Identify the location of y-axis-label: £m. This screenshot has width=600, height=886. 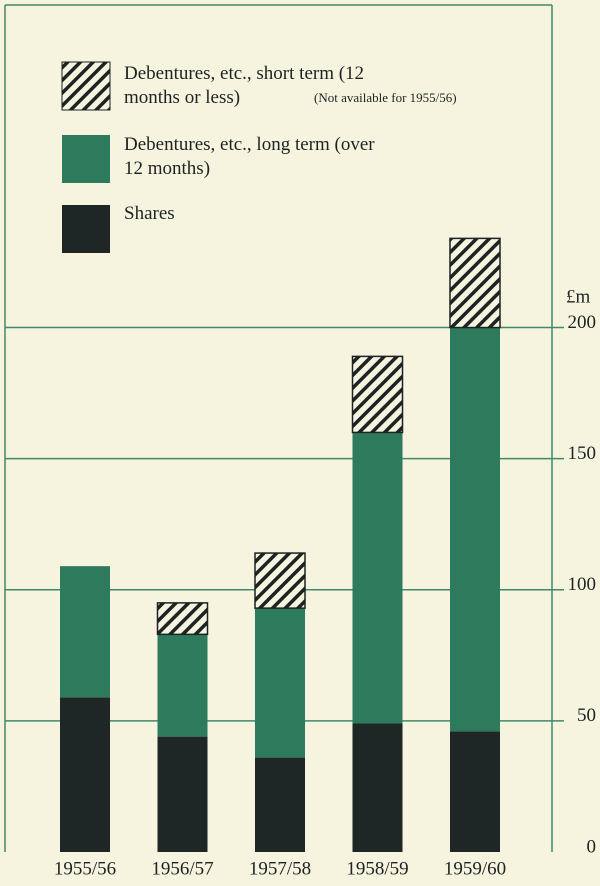
(578, 296).